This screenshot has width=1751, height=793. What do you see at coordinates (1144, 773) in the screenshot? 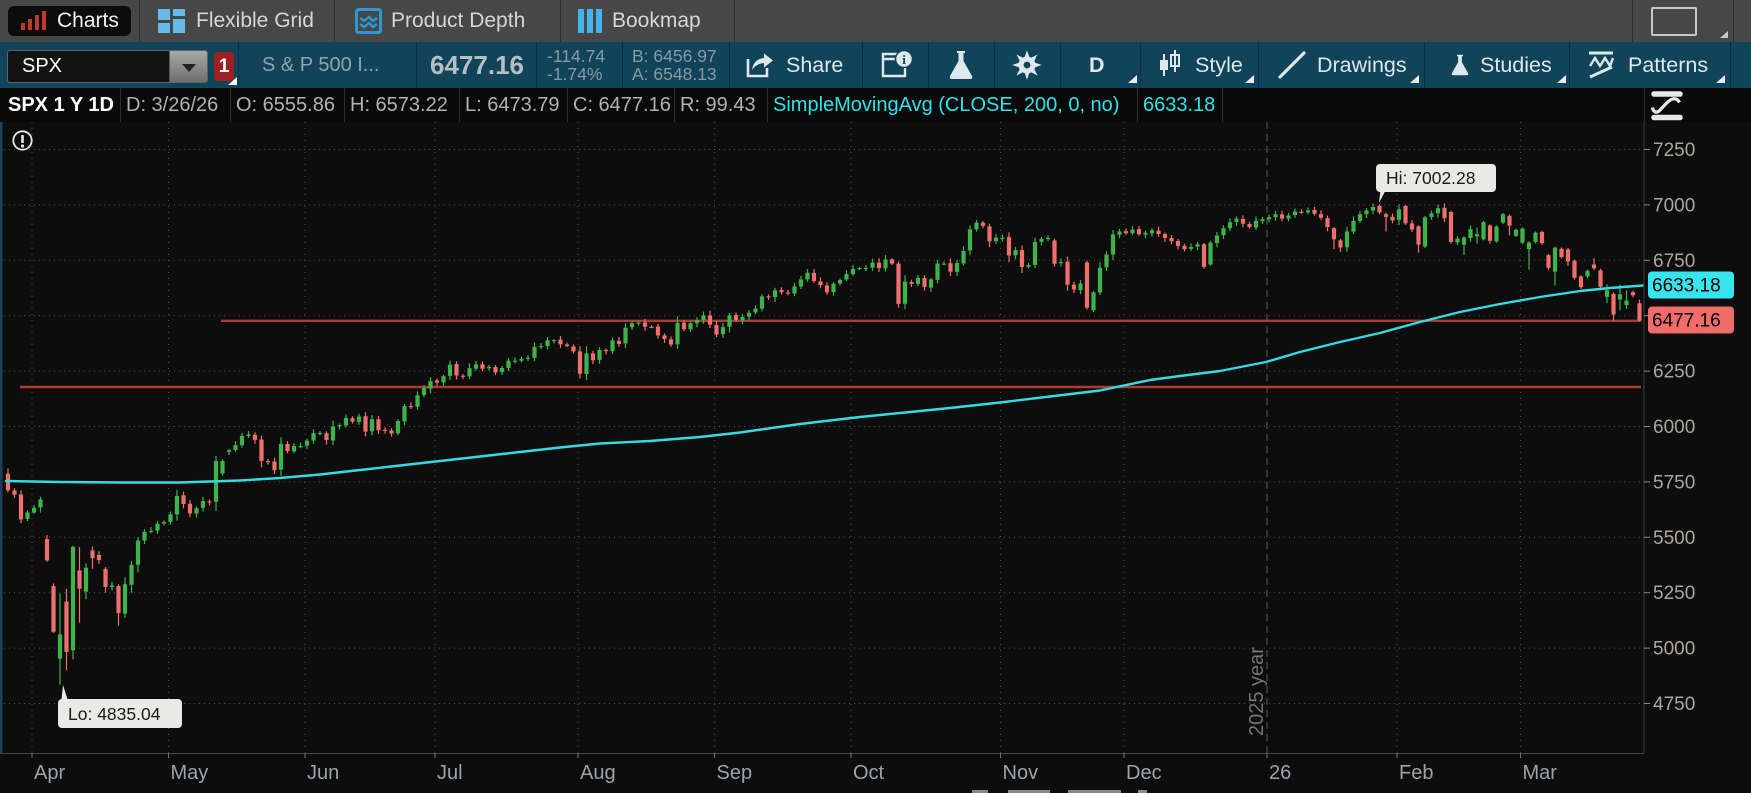
I see `svg-text: Dec` at bounding box center [1144, 773].